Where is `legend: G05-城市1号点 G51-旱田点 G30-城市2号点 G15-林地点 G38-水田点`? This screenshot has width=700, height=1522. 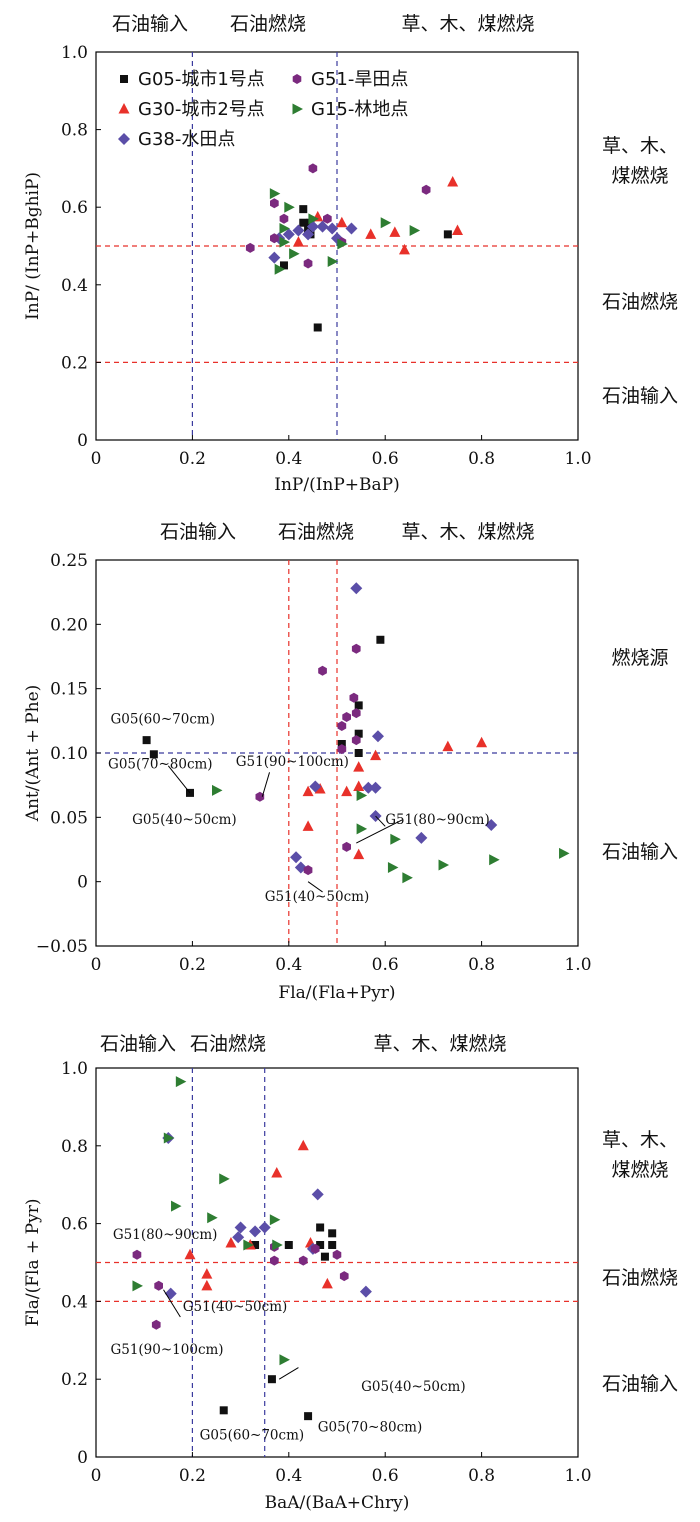
legend: G05-城市1号点 G51-旱田点 G30-城市2号点 G15-林地点 G38-水田点 is located at coordinates (263, 109).